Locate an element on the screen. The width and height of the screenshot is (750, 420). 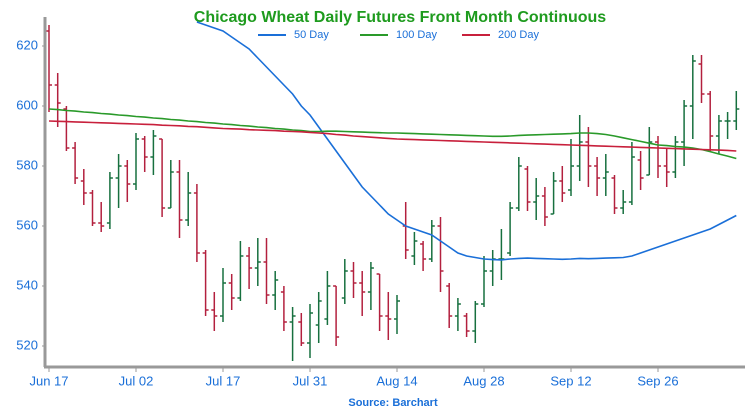
y-tick-label: 600 is located at coordinates (27, 104).